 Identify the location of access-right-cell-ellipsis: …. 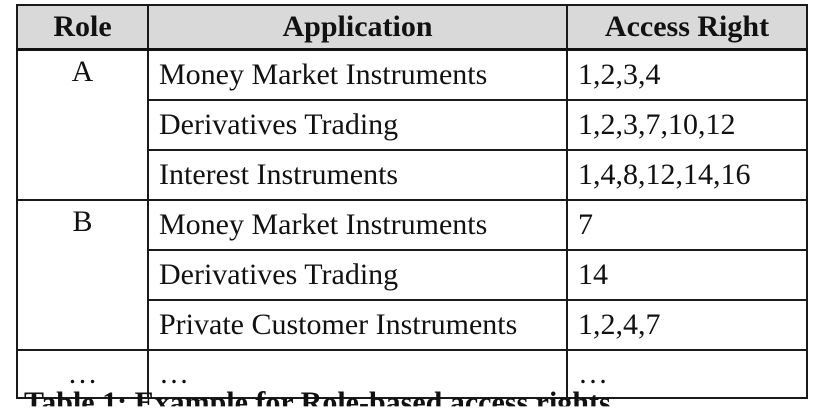
(687, 374).